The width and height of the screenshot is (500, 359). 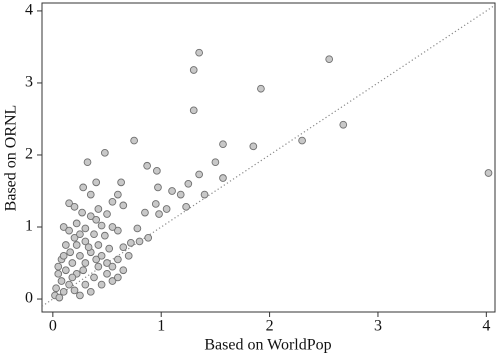 I want to click on y-axis-title: Based on ORNL, so click(x=11, y=158).